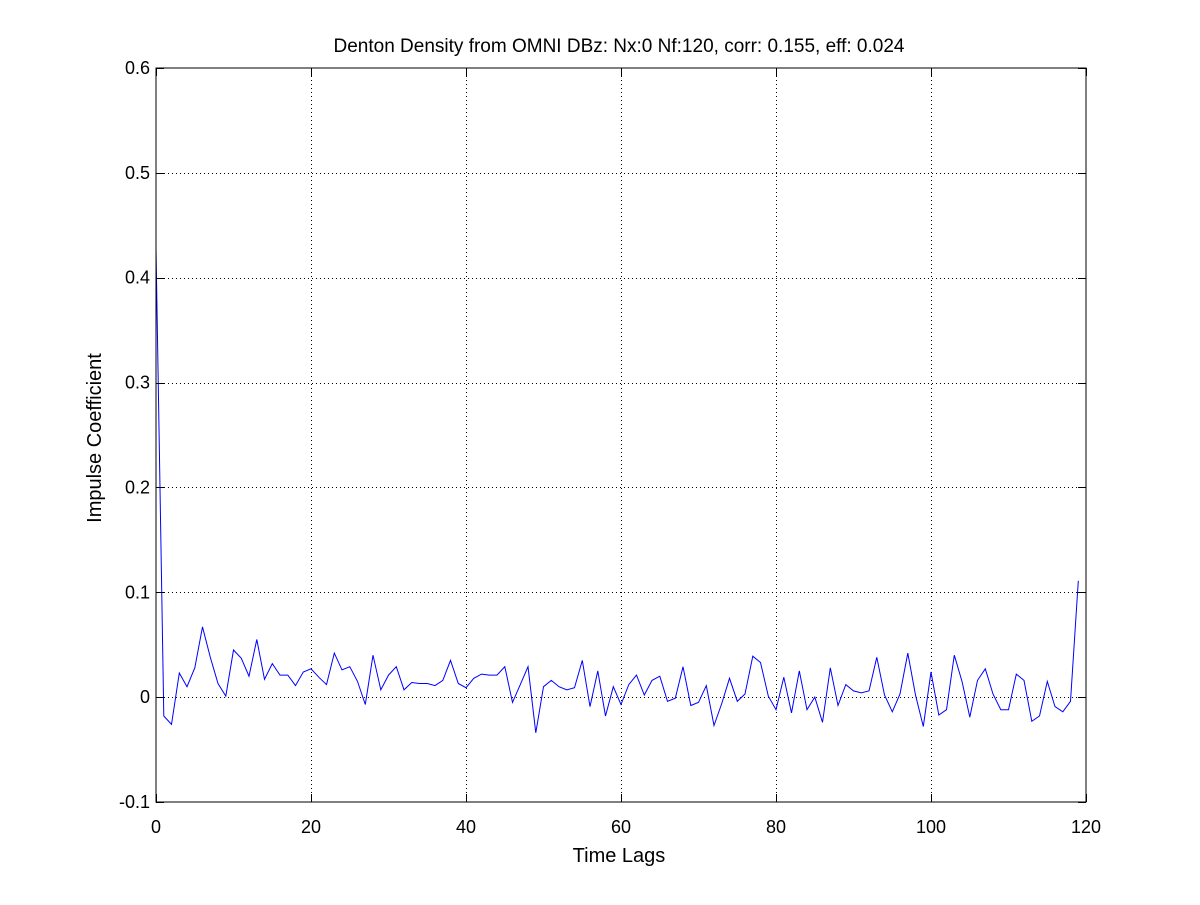 This screenshot has height=905, width=1200. I want to click on y-tick-label: 0.2, so click(137, 487).